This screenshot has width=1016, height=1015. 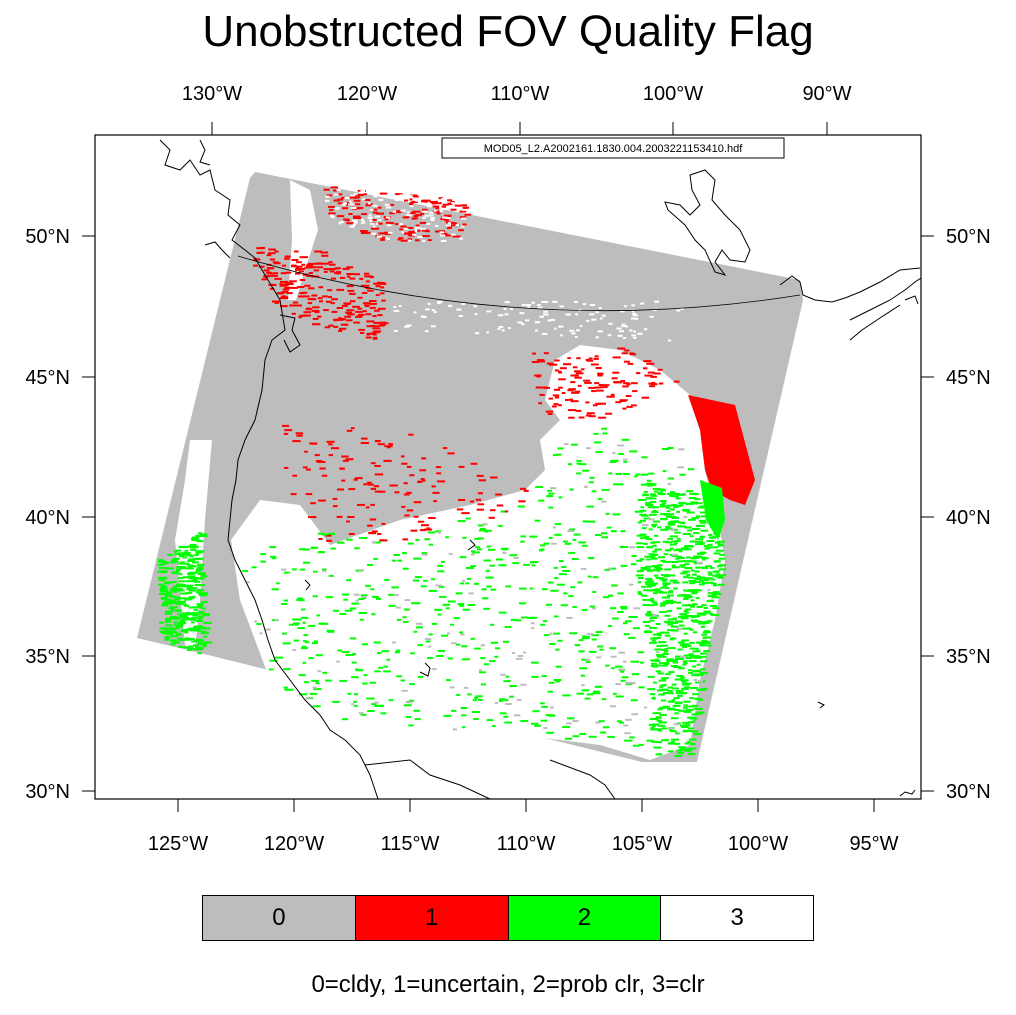 What do you see at coordinates (673, 94) in the screenshot?
I see `top-tick-label: 100°W` at bounding box center [673, 94].